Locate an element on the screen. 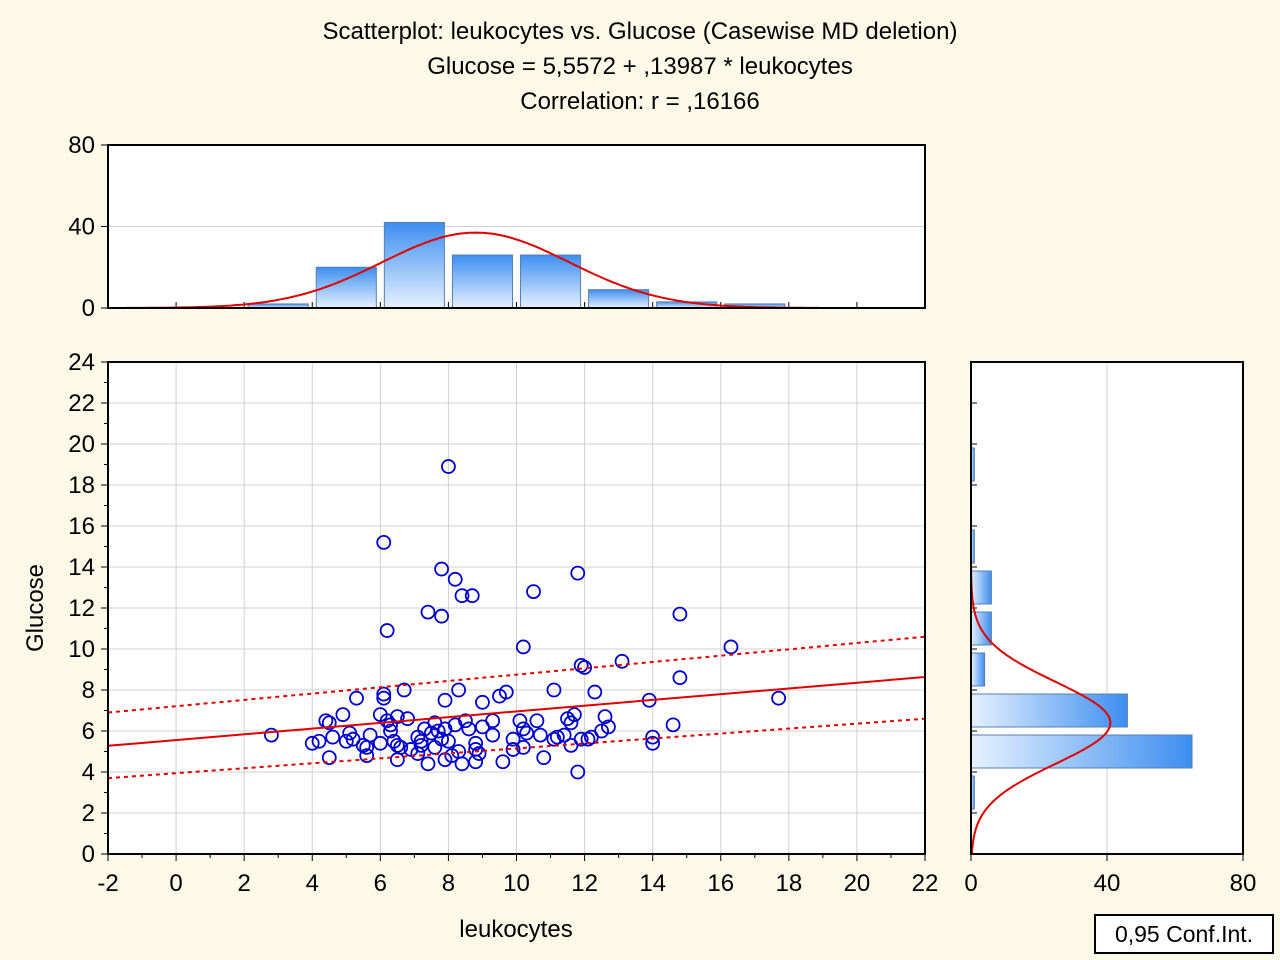 Image resolution: width=1280 pixels, height=960 pixels. y-tick-label: 0 is located at coordinates (88, 854).